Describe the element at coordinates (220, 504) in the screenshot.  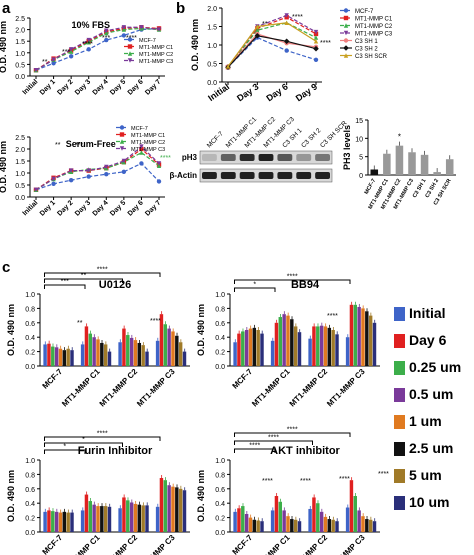
I see `y-tick-label: 0.4` at that location.